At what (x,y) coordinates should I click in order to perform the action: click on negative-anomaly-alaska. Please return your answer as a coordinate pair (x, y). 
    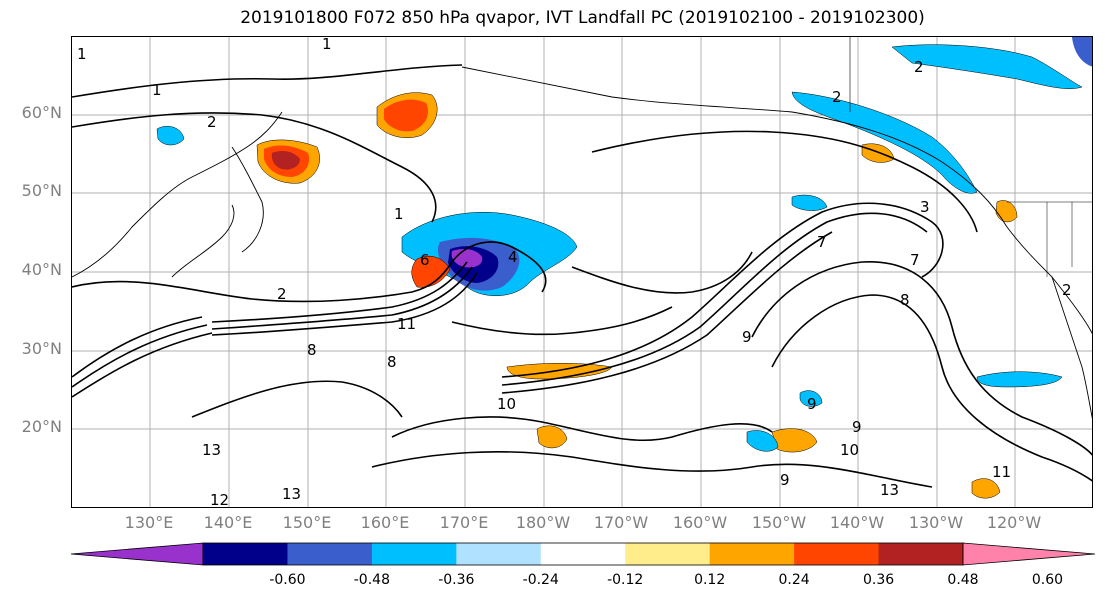
    Looking at the image, I should click on (884, 142).